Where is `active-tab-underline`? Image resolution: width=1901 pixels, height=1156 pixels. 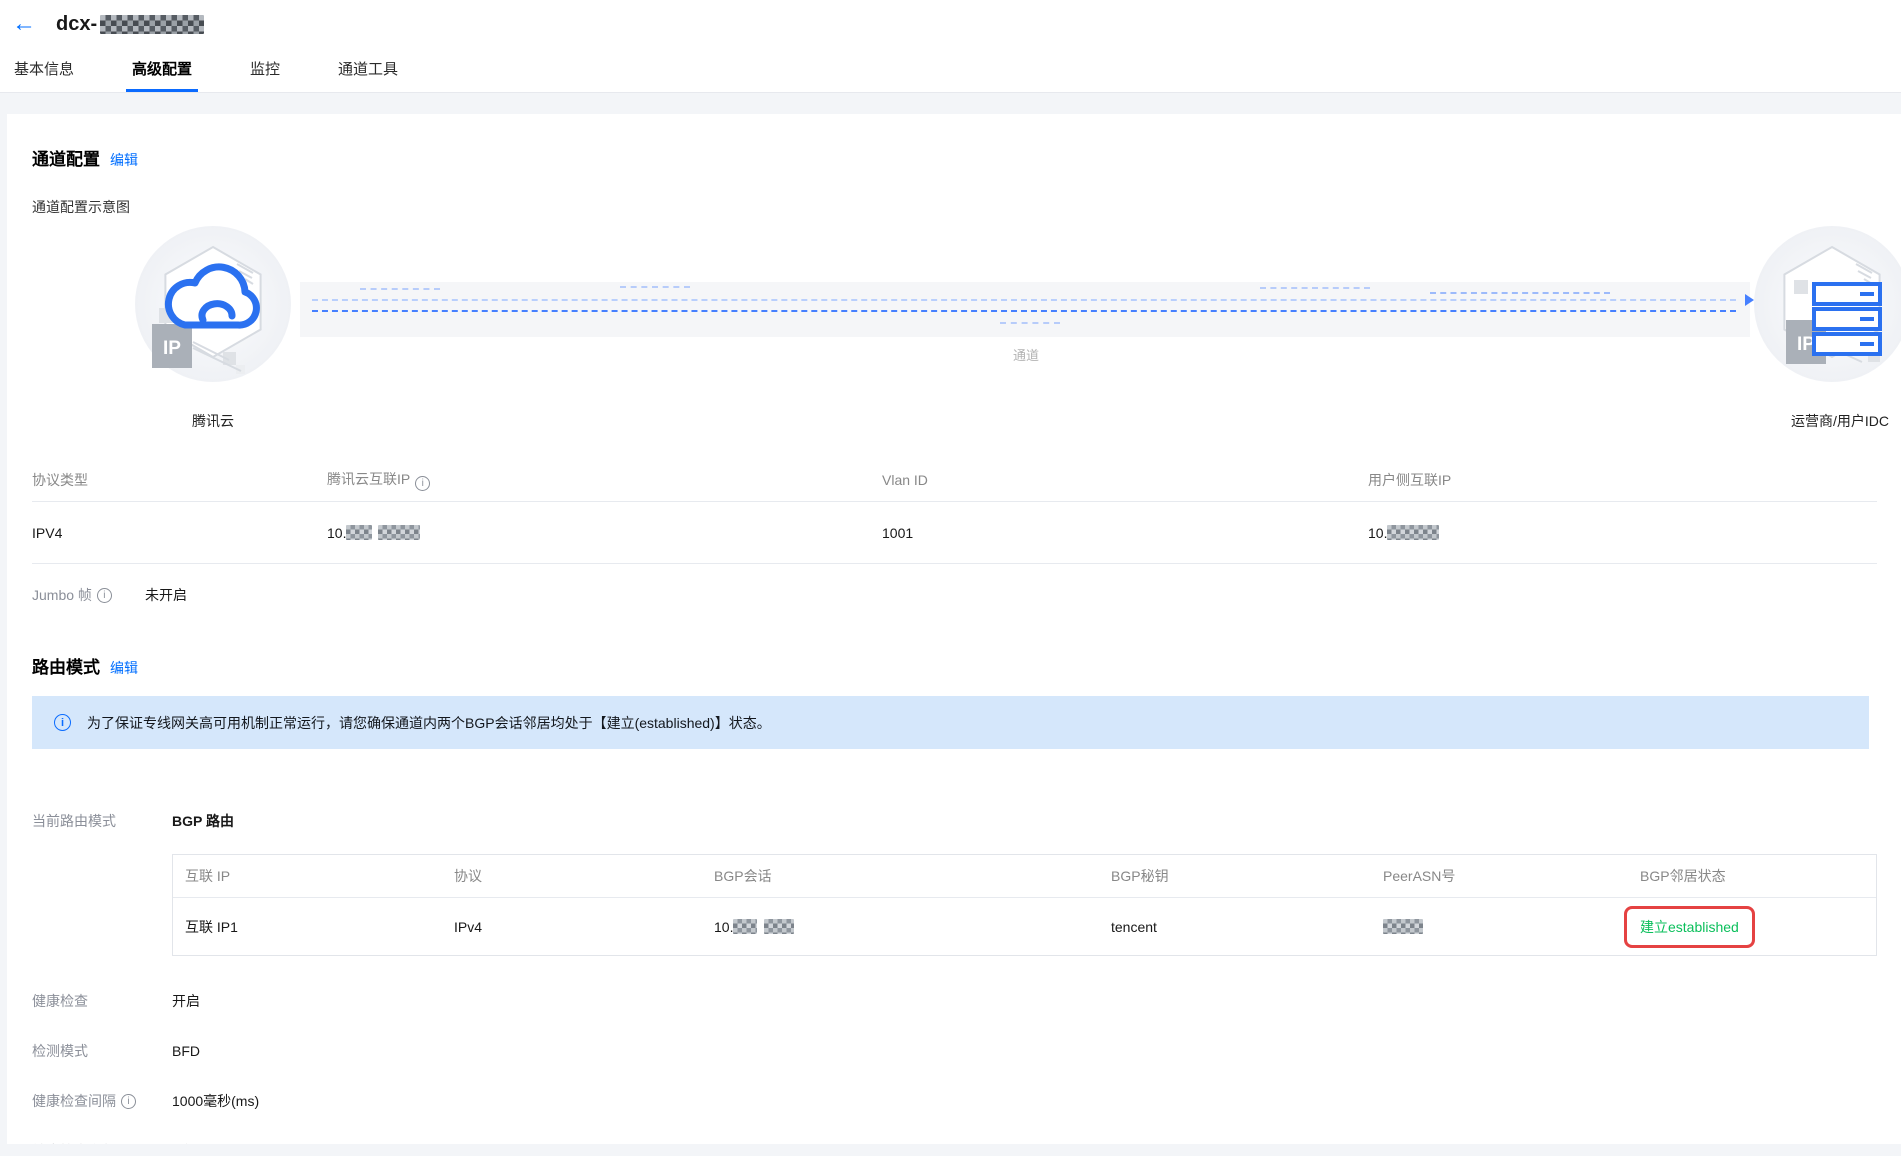
active-tab-underline is located at coordinates (162, 90).